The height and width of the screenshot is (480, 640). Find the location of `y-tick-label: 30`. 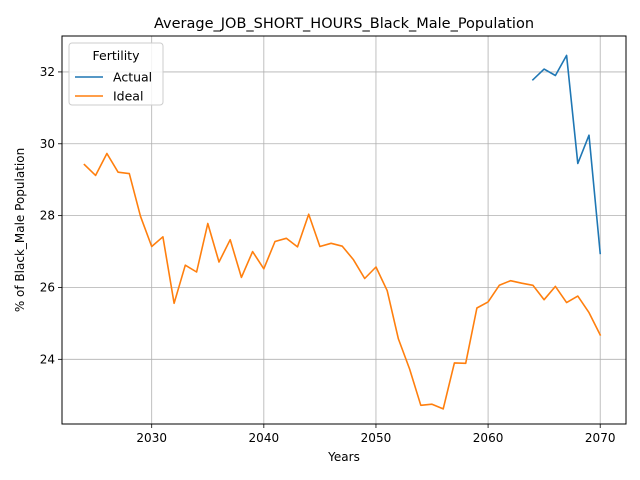

y-tick-label: 30 is located at coordinates (47, 144).